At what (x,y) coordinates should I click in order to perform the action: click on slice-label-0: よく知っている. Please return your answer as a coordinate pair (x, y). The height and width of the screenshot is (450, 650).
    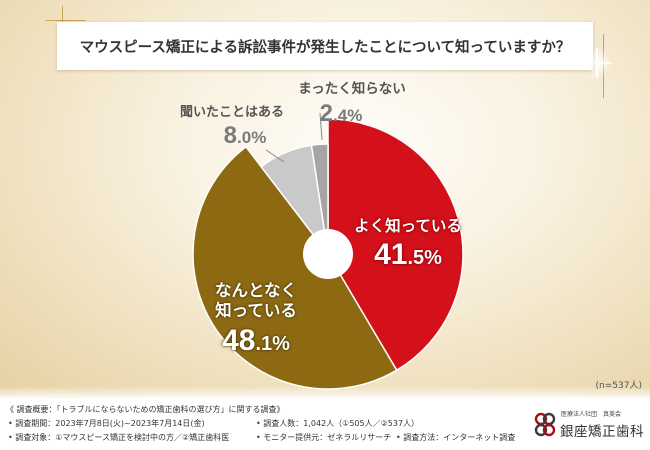
    Looking at the image, I should click on (408, 226).